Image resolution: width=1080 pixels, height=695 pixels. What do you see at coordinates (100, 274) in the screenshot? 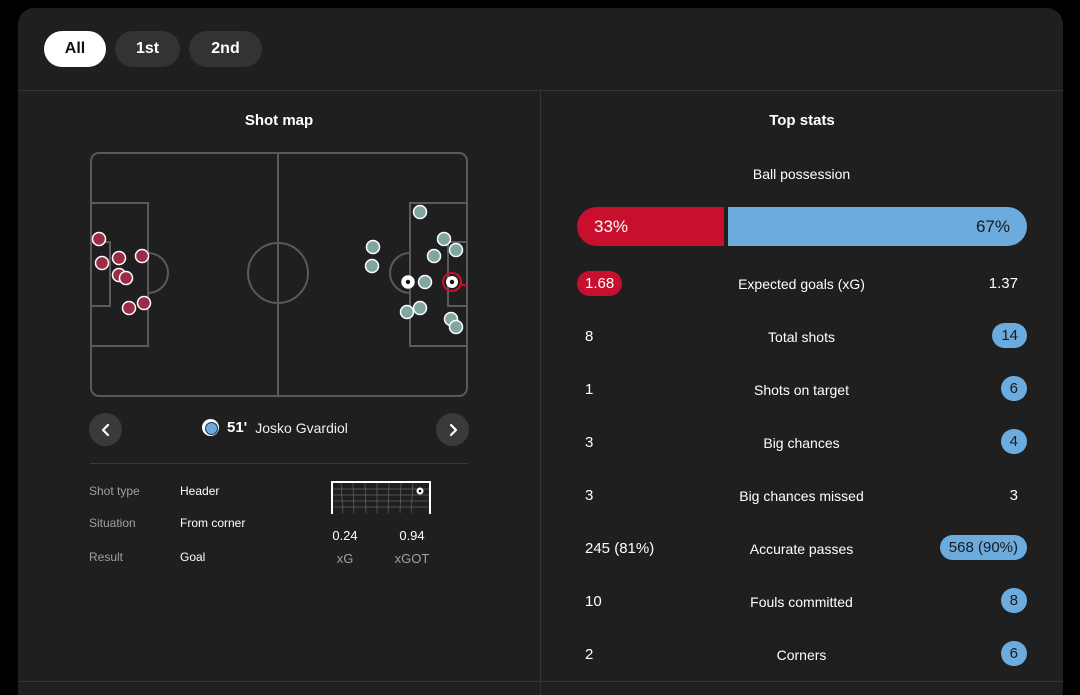
I see `left-six-yard-box` at bounding box center [100, 274].